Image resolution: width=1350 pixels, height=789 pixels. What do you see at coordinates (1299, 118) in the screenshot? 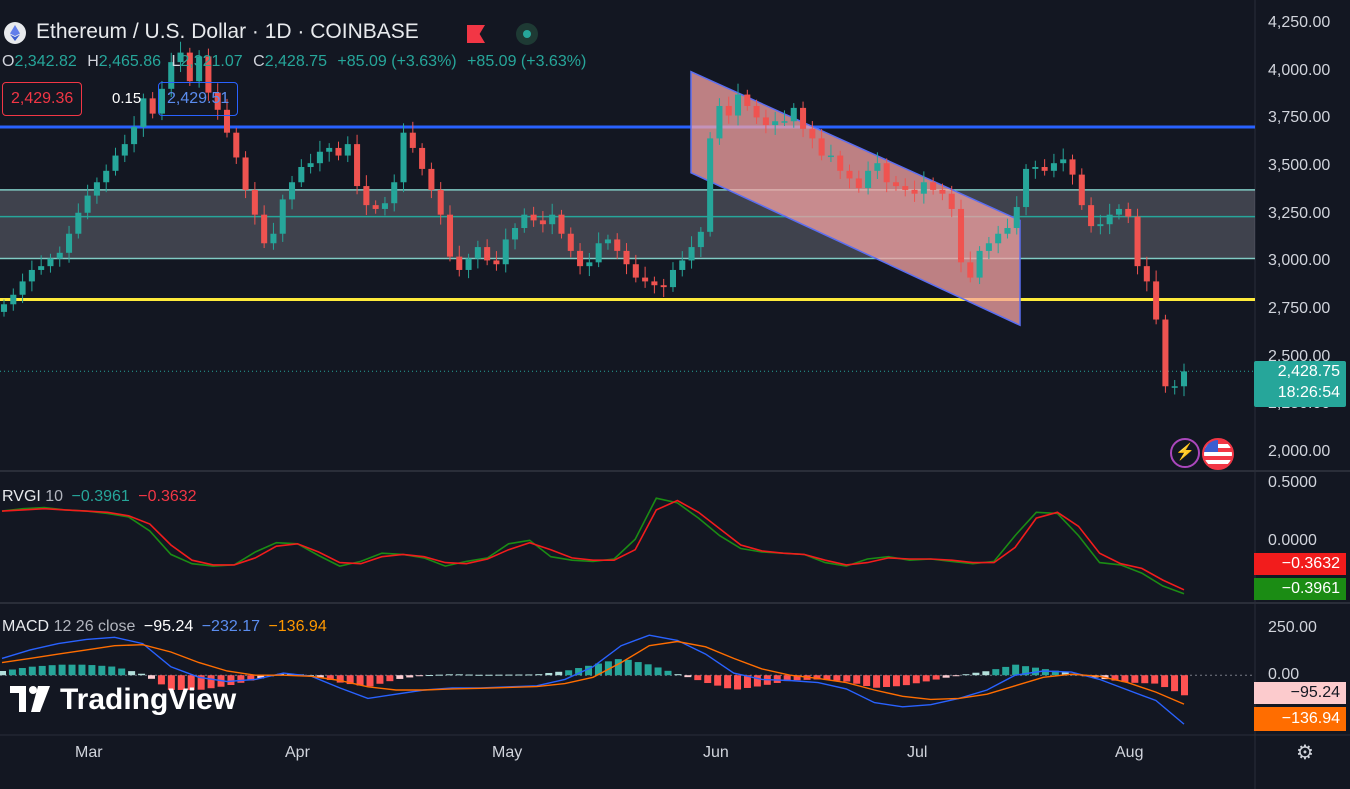
I see `price-tick: 3,750.00` at bounding box center [1299, 118].